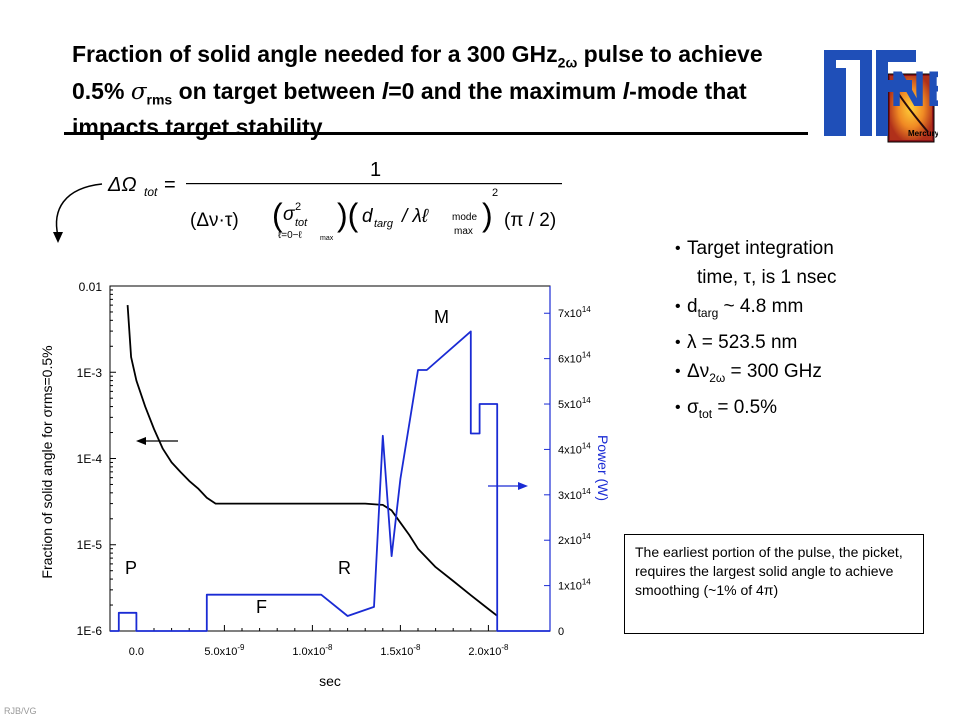  What do you see at coordinates (574, 358) in the screenshot?
I see `y-right-tick-label: 6x10¹⁴` at bounding box center [574, 358].